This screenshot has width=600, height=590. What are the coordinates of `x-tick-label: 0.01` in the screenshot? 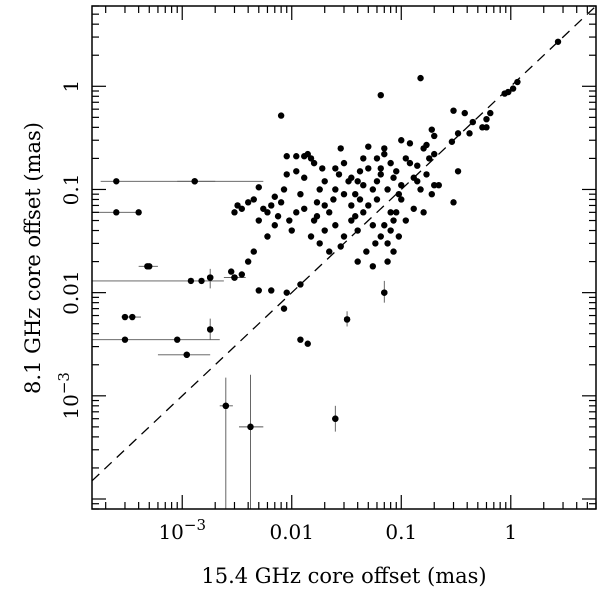 It's located at (291, 532).